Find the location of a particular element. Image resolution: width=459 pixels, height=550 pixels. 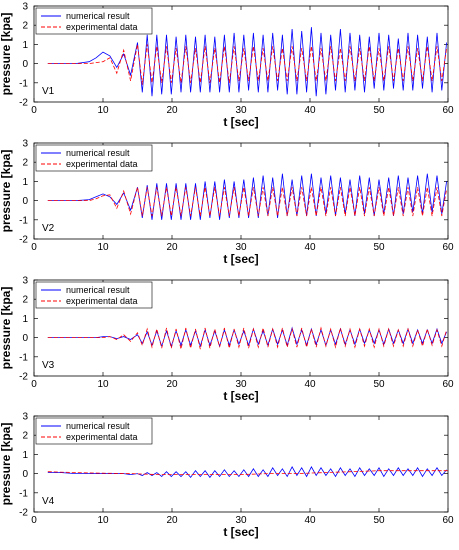

numerical-result-line is located at coordinates (247, 472).